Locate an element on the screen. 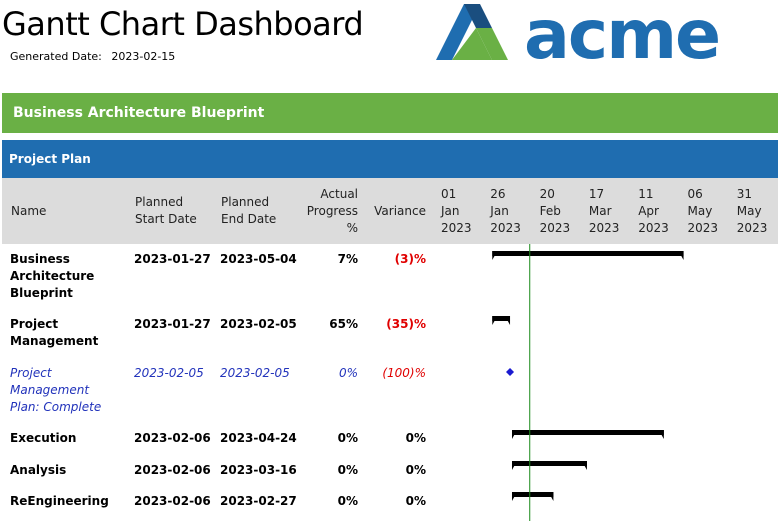  actual-progress: 65% is located at coordinates (343, 324).